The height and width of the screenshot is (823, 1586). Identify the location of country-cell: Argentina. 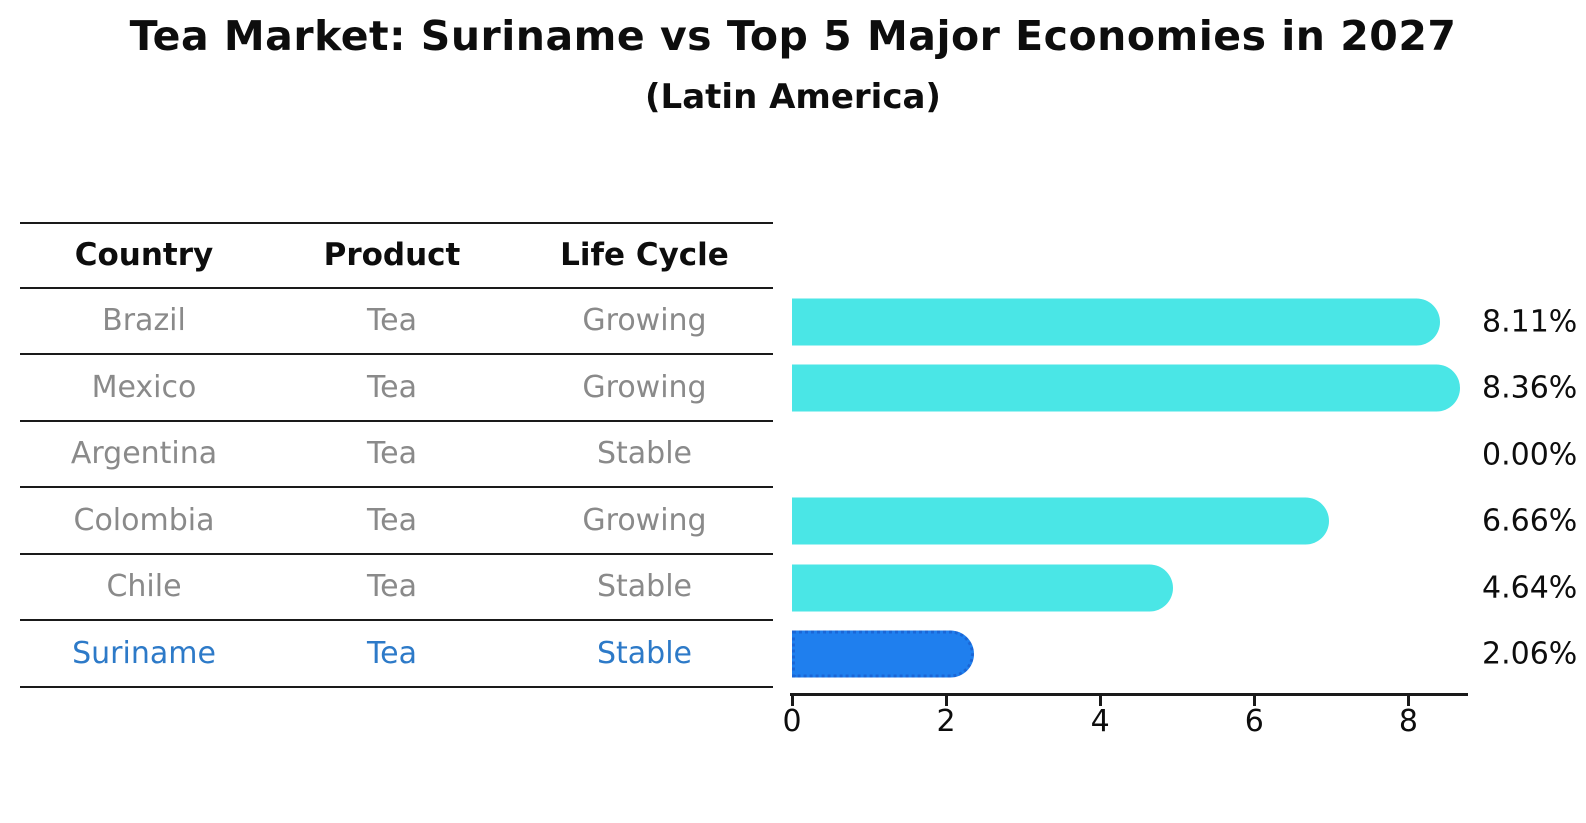
(144, 454).